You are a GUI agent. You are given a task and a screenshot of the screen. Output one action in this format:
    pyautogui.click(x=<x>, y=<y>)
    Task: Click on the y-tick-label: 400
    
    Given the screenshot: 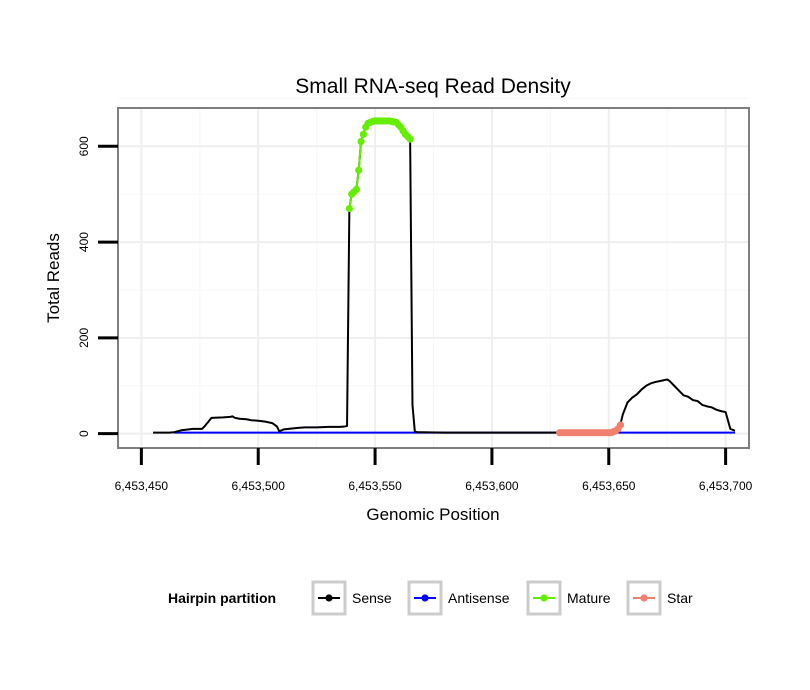 What is the action you would take?
    pyautogui.click(x=84, y=242)
    